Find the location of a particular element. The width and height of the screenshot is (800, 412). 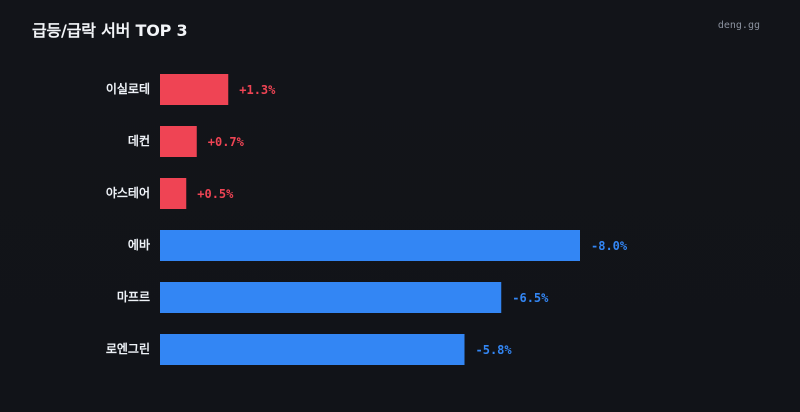

category-label: 로엔그린 is located at coordinates (128, 348).